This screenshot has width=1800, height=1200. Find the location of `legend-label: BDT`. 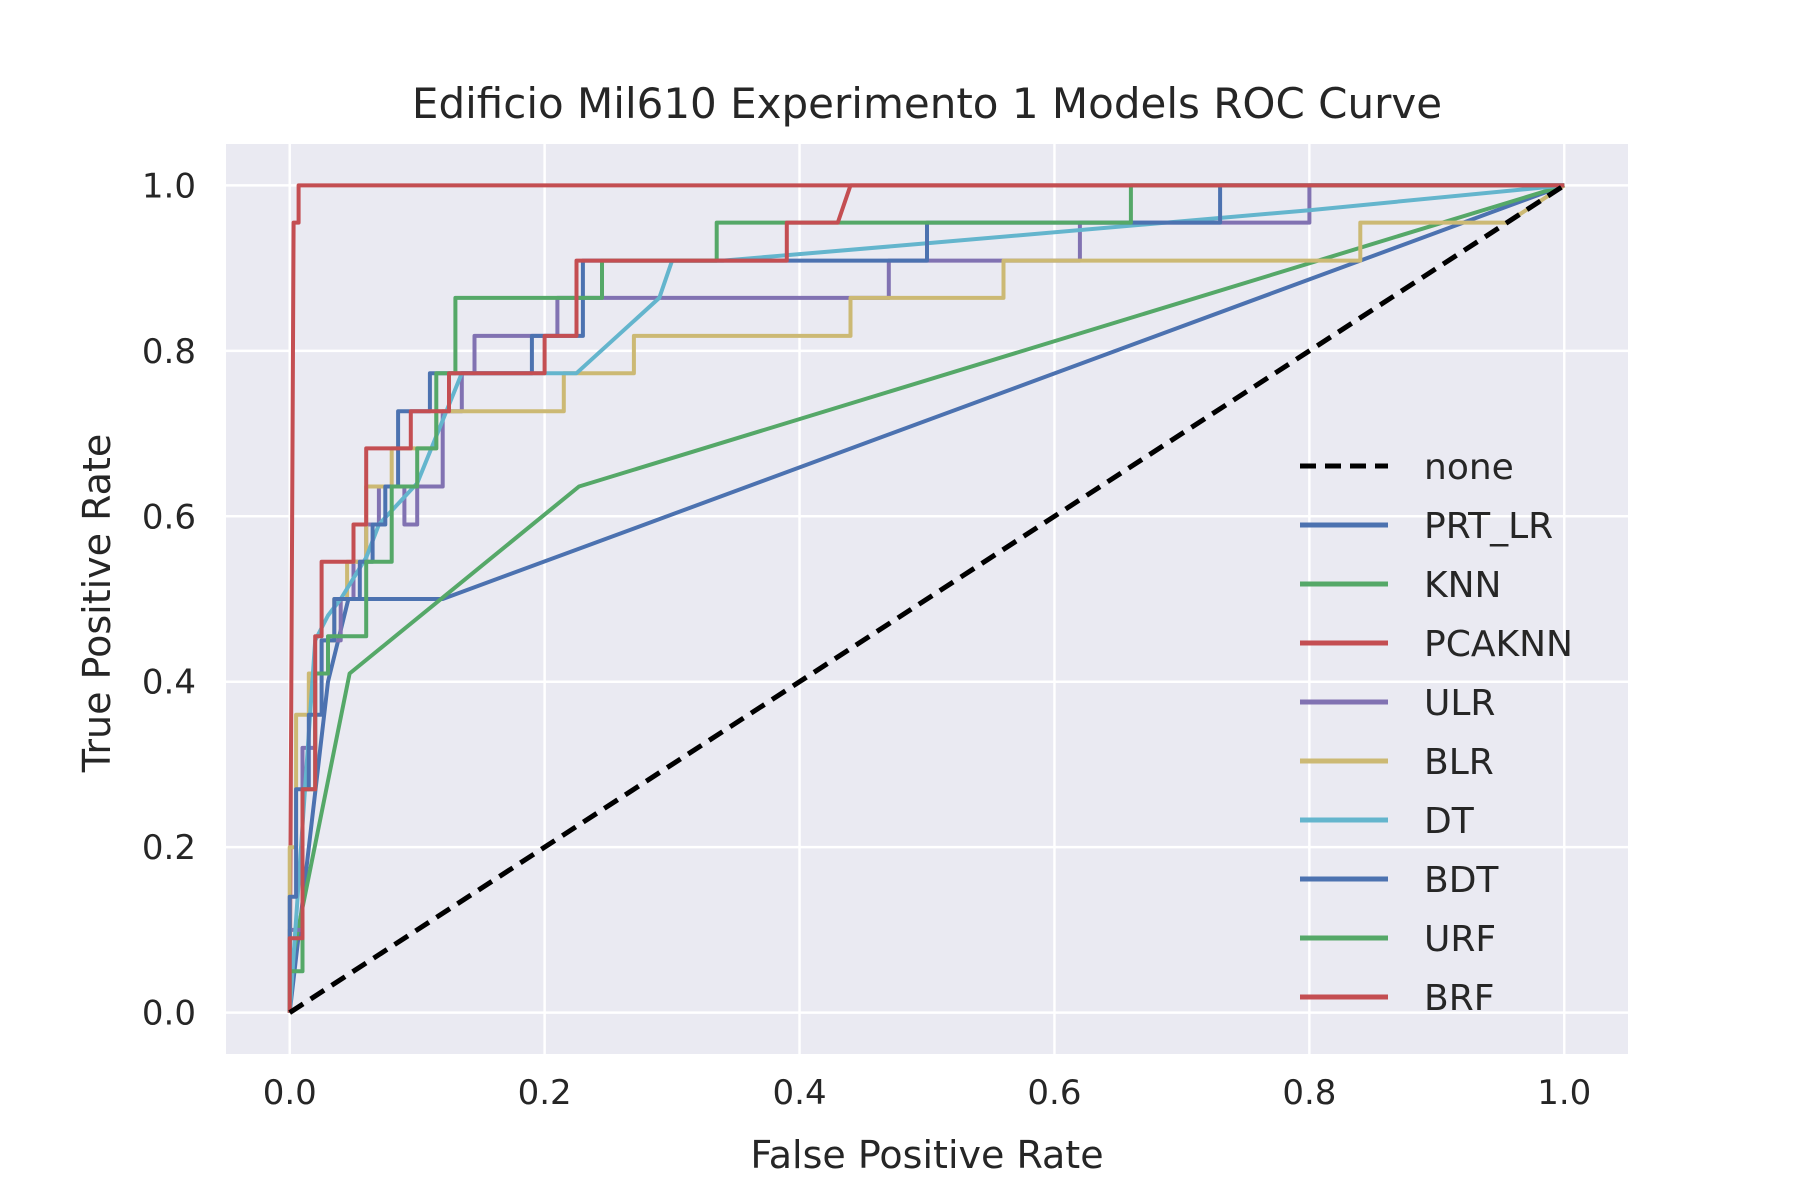

legend-label: BDT is located at coordinates (1461, 880).